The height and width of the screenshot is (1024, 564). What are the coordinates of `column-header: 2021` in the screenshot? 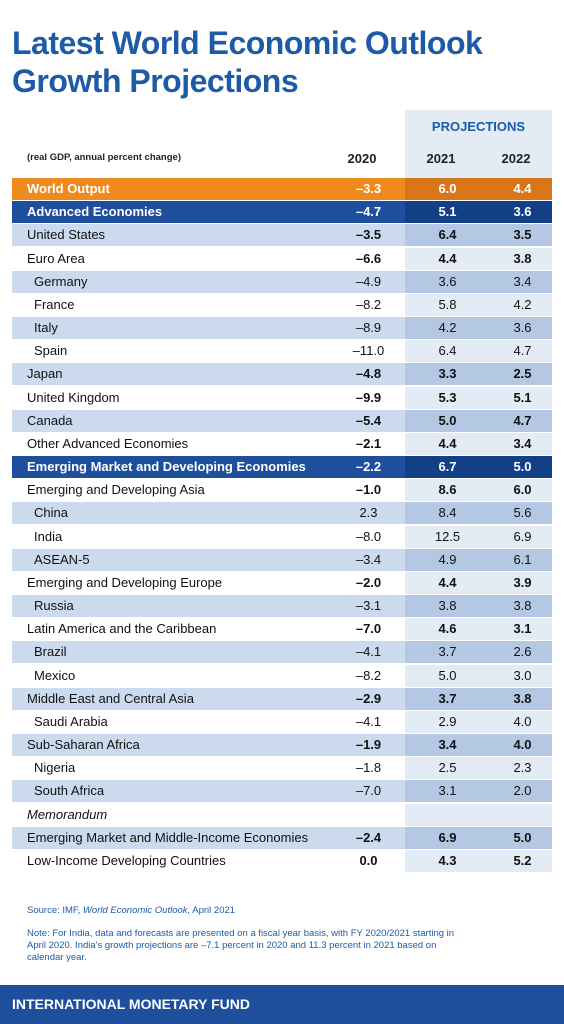 It's located at (441, 158).